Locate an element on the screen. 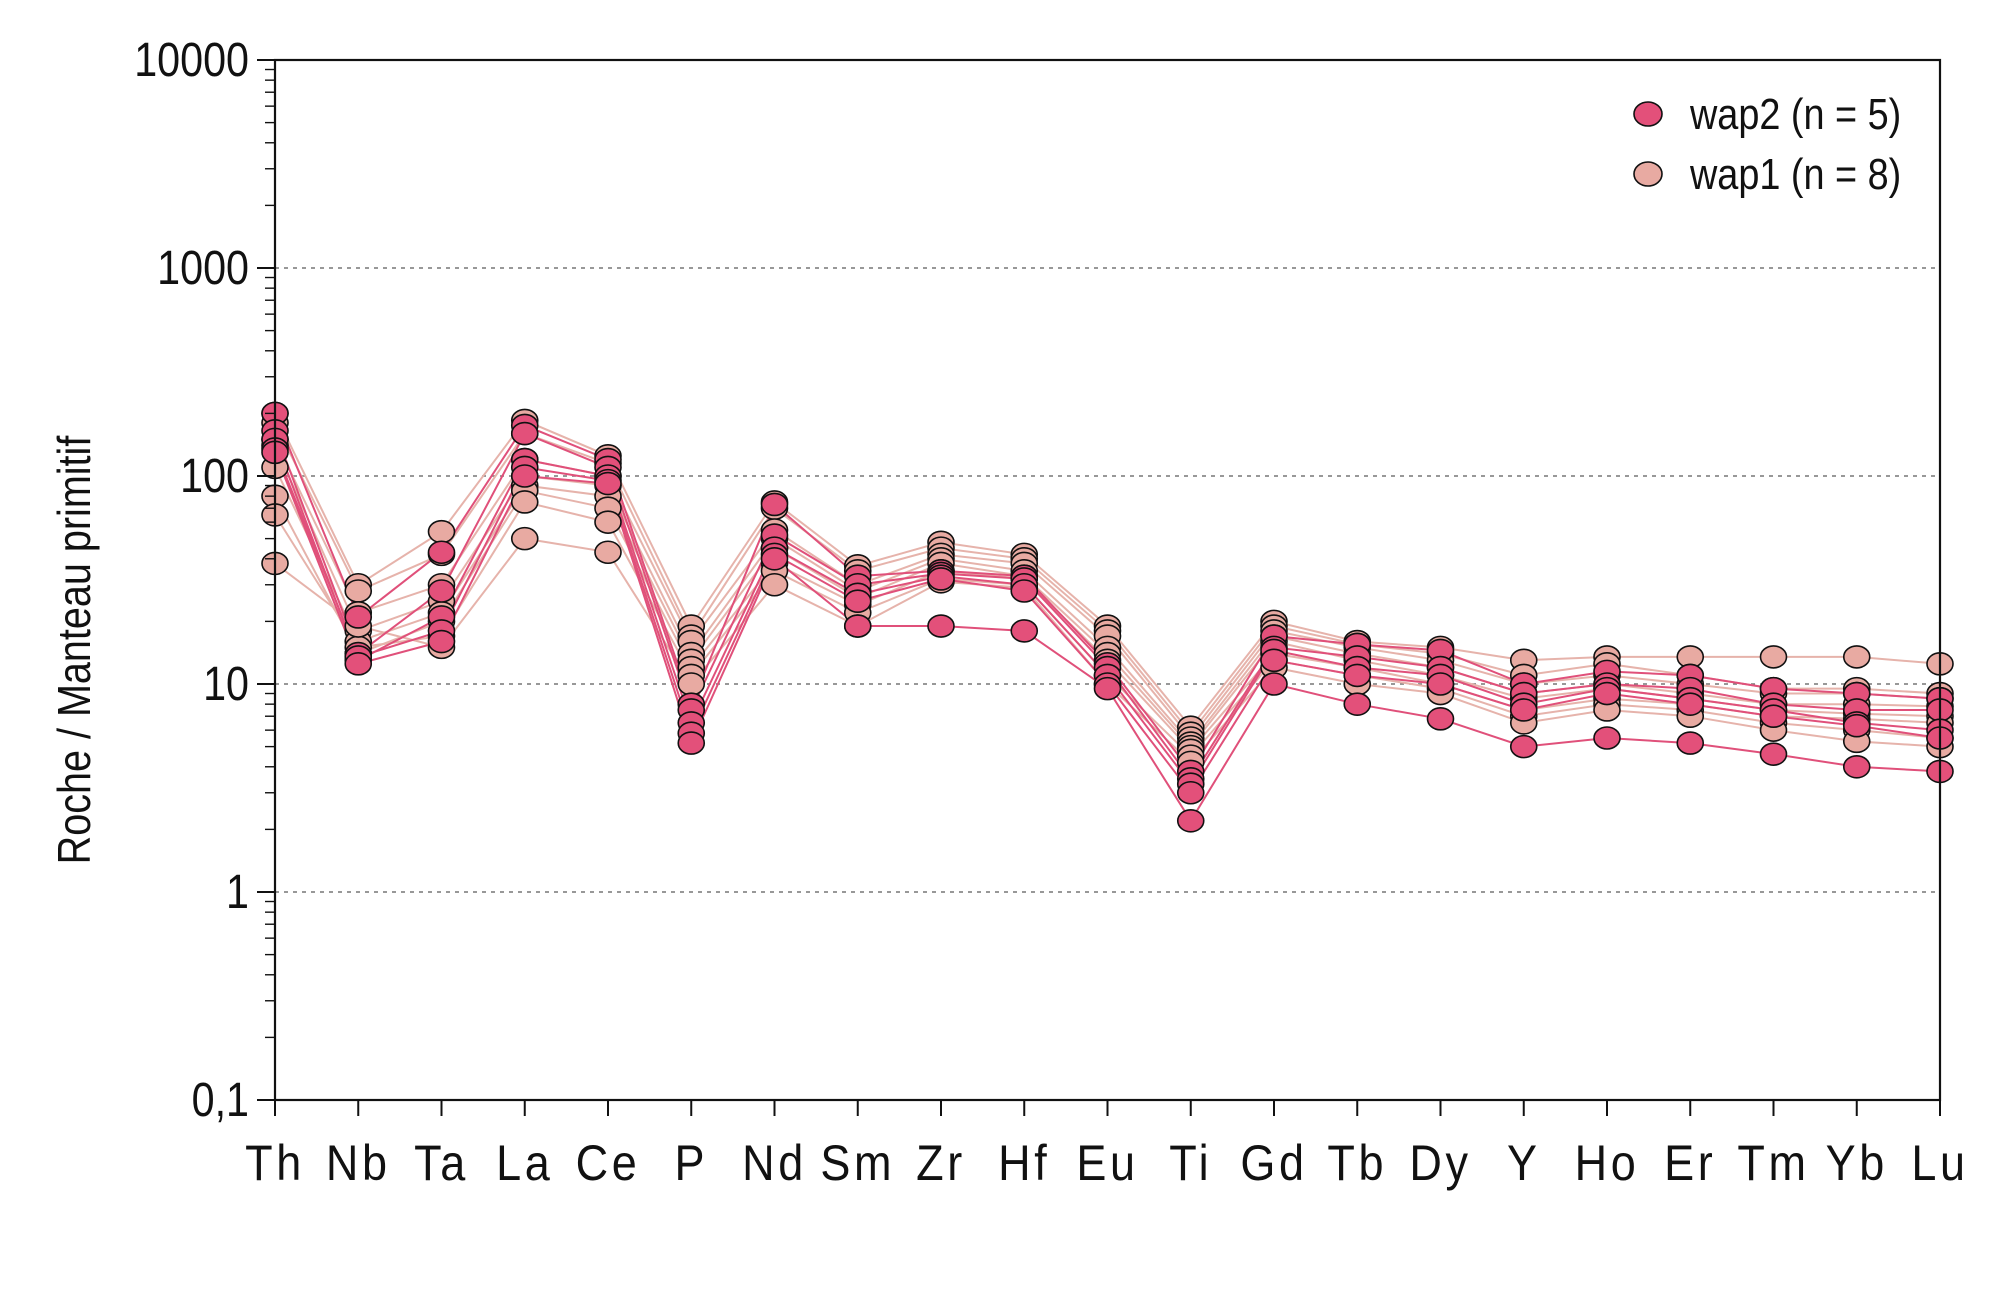 Image resolution: width=2000 pixels, height=1295 pixels. x-tick-label: Nd is located at coordinates (774, 1164).